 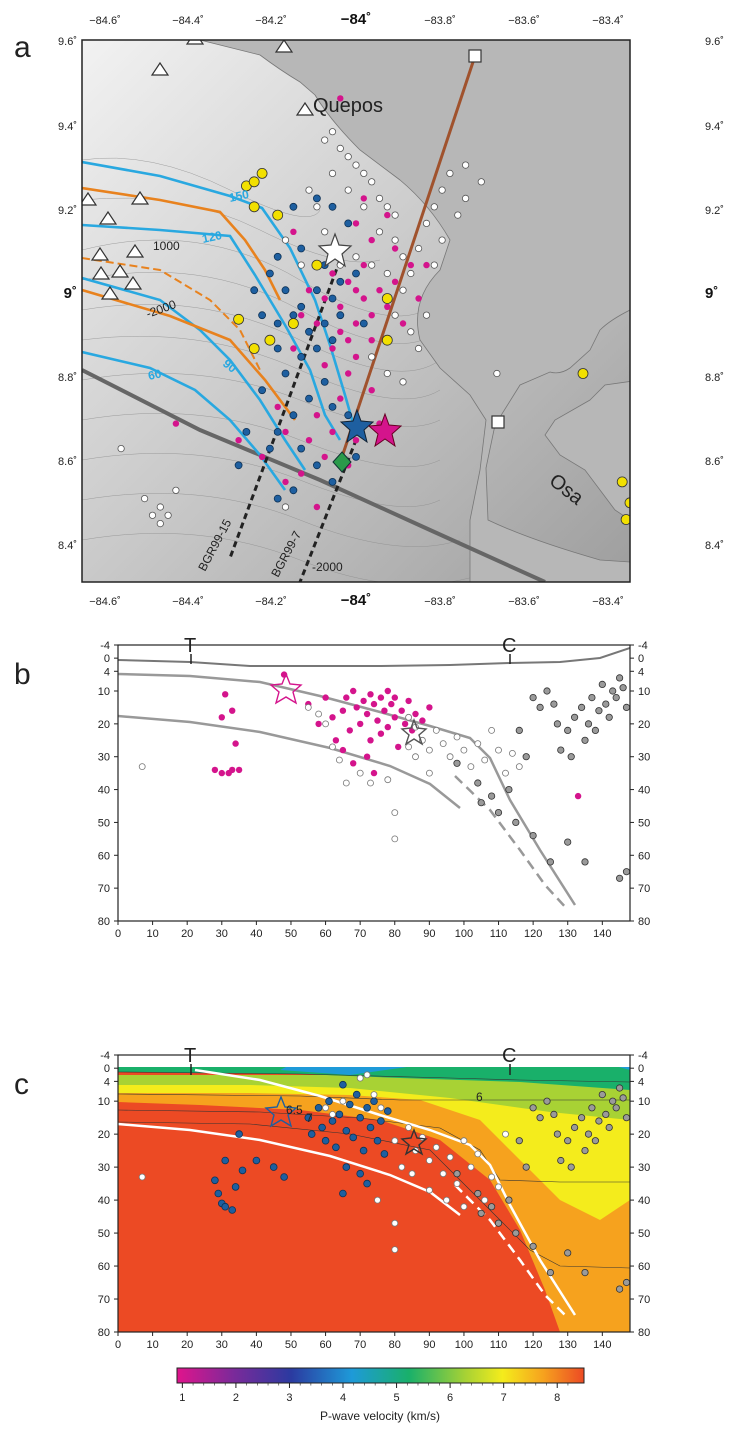 What do you see at coordinates (188, 602) in the screenshot?
I see `lon-tick-bottom: −84.4˚` at bounding box center [188, 602].